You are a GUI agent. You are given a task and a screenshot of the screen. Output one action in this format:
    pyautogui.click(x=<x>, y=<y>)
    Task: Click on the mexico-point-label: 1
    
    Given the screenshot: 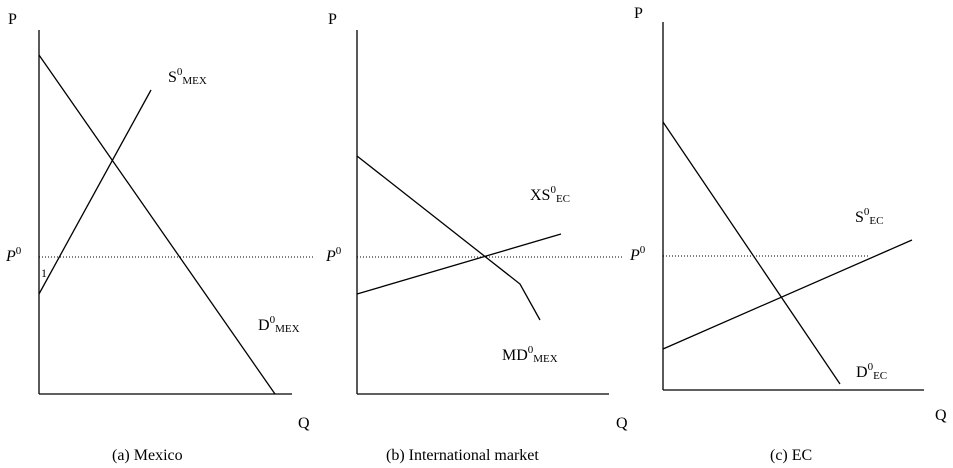 What is the action you would take?
    pyautogui.click(x=44, y=273)
    